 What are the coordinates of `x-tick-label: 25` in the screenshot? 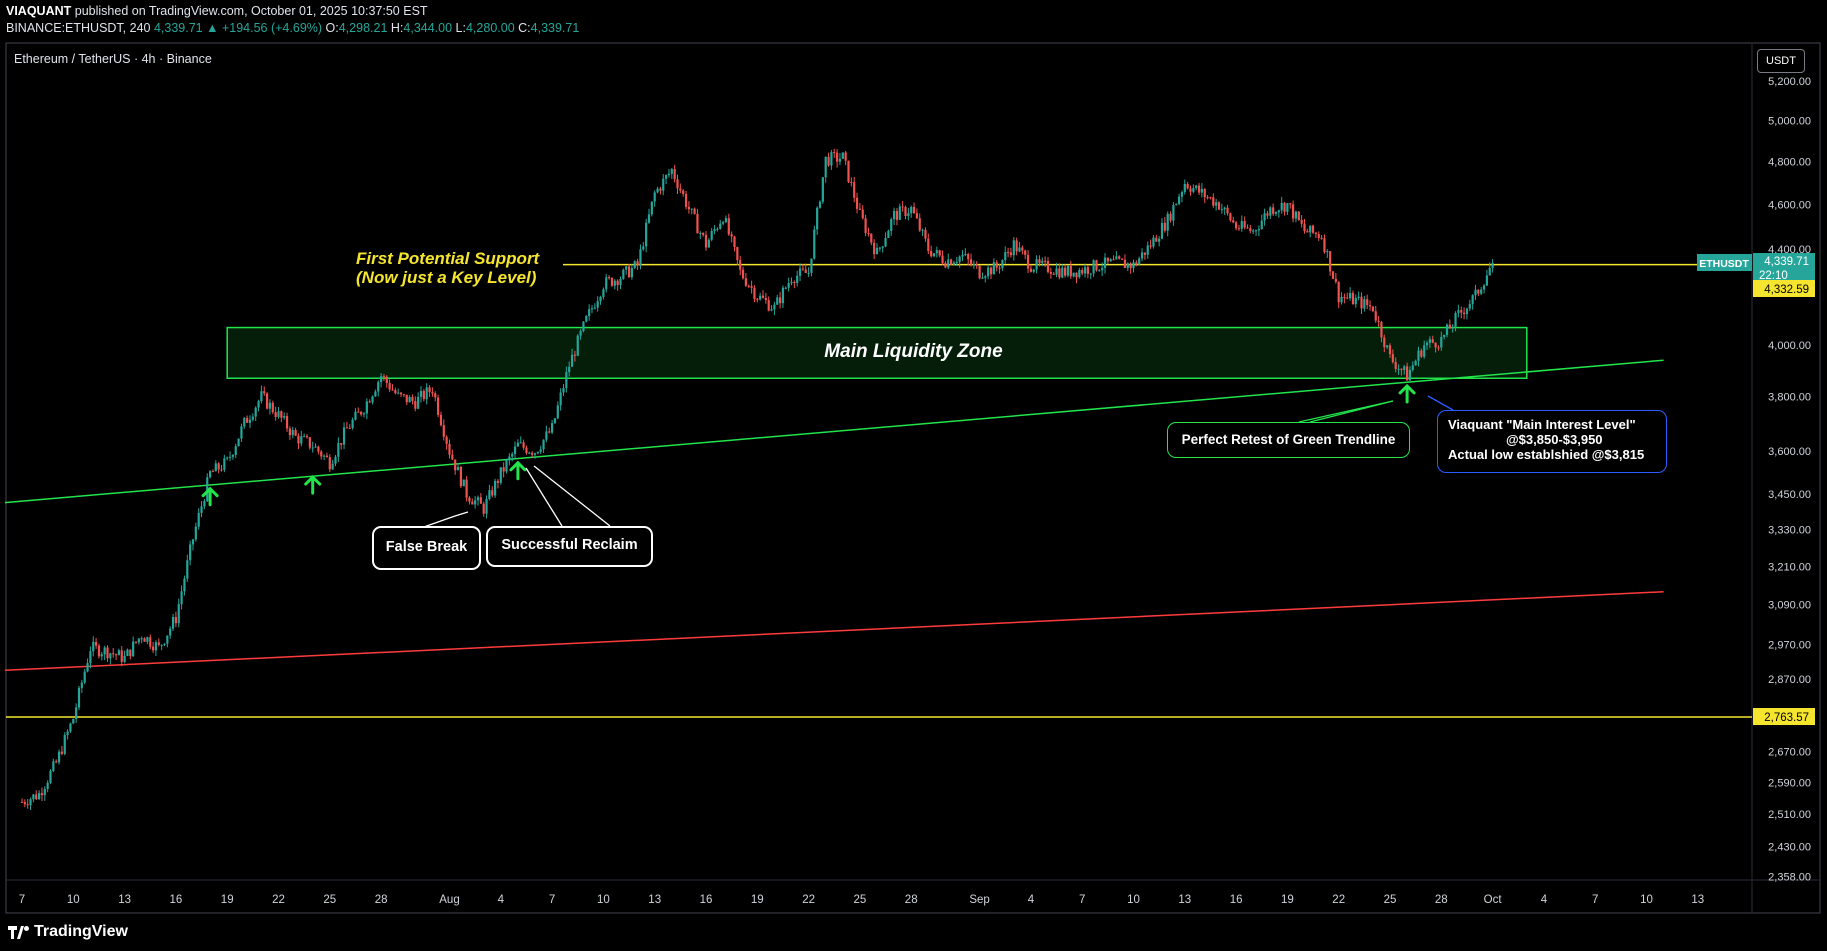 It's located at (860, 900).